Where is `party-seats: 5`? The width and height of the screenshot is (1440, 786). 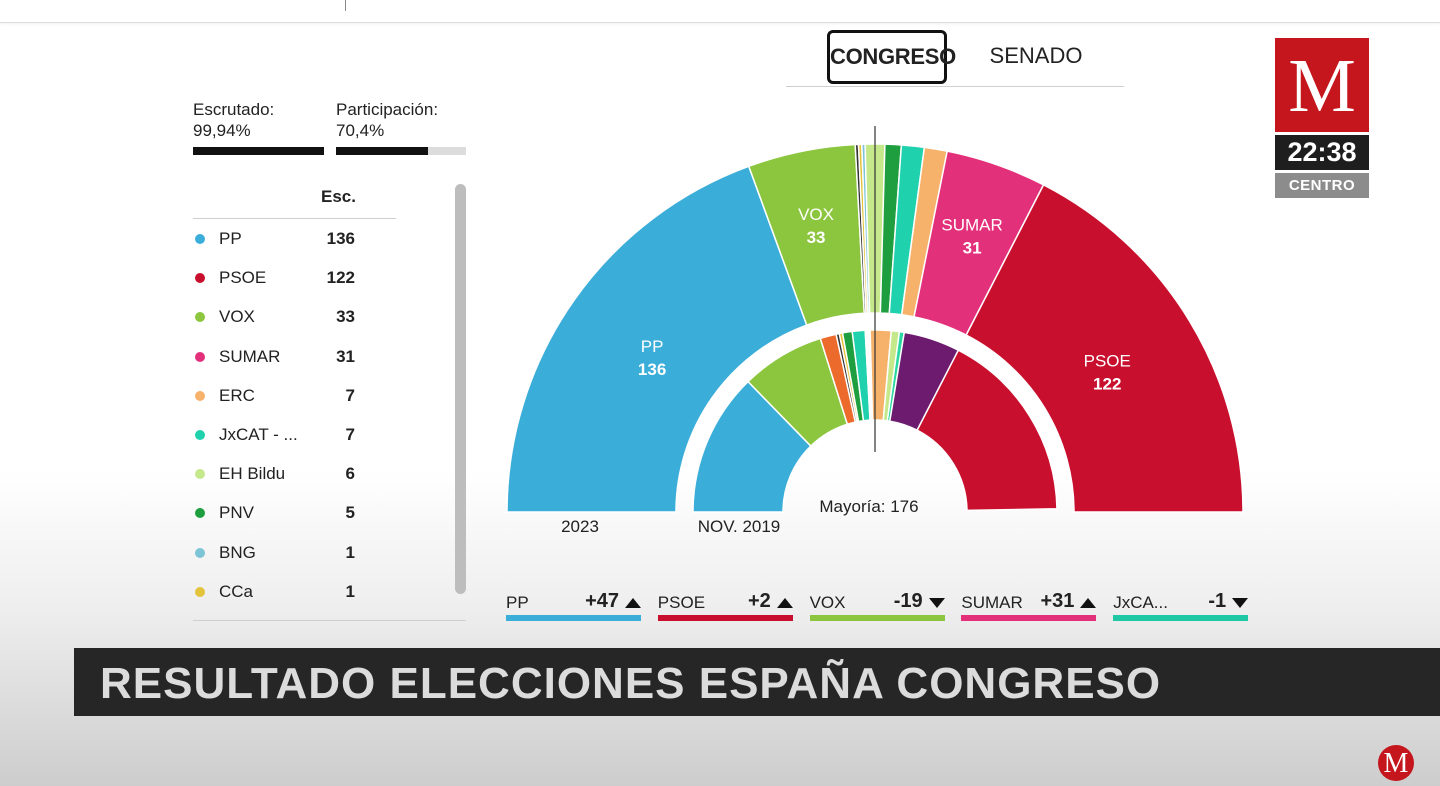
party-seats: 5 is located at coordinates (350, 513).